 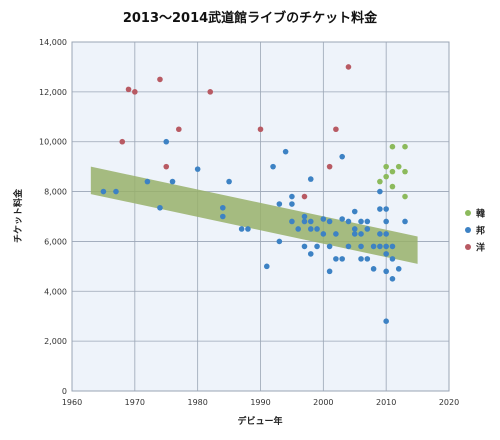 What do you see at coordinates (259, 421) in the screenshot?
I see `x-axis-title: デビュー年` at bounding box center [259, 421].